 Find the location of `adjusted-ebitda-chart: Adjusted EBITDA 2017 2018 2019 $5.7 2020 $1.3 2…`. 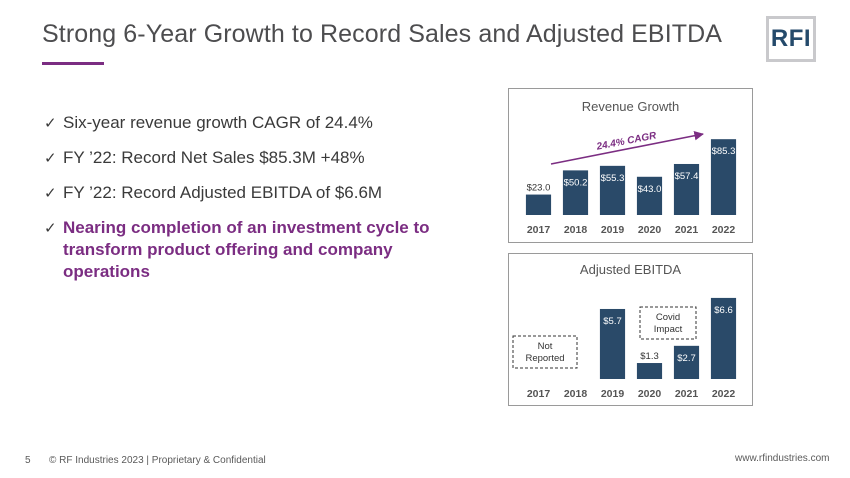

adjusted-ebitda-chart: Adjusted EBITDA 2017 2018 2019 $5.7 2020 $1.3 2… is located at coordinates (630, 329).